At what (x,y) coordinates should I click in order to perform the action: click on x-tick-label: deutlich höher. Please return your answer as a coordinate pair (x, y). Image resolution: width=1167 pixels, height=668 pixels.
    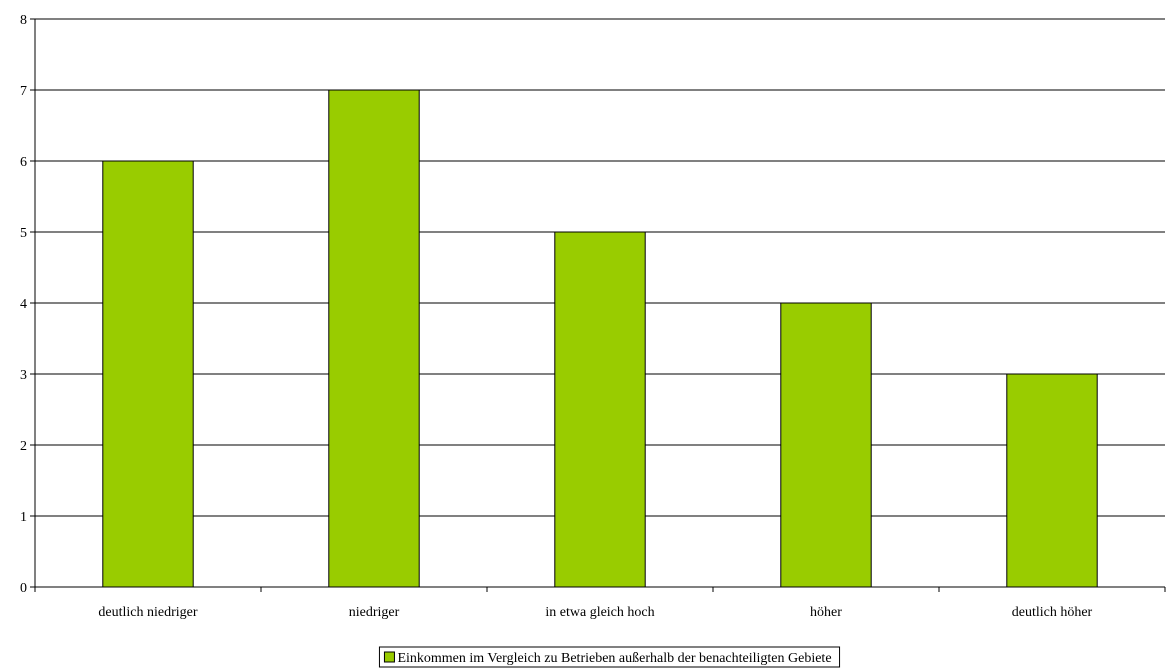
    Looking at the image, I should click on (1052, 612).